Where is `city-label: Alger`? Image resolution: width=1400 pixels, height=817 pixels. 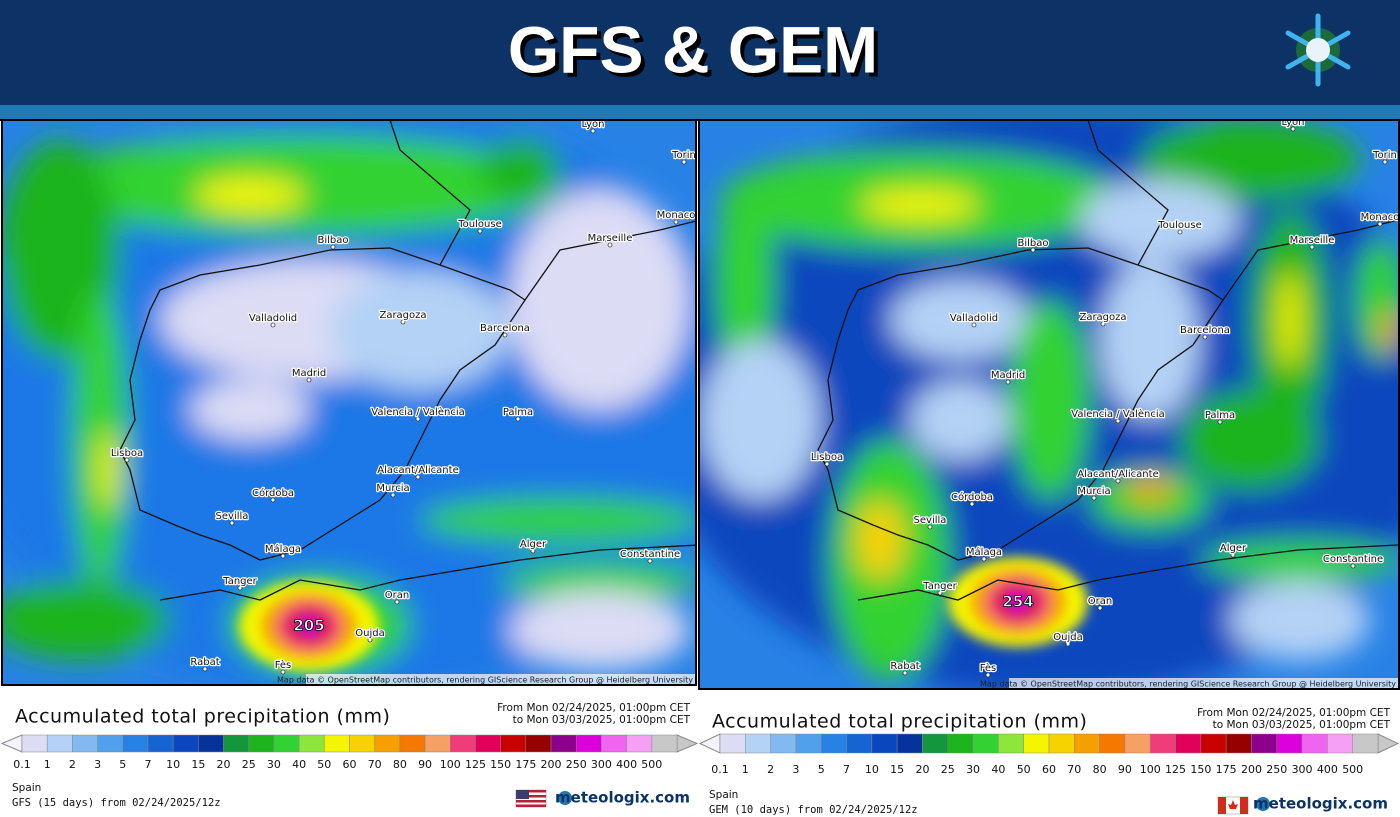 city-label: Alger is located at coordinates (533, 544).